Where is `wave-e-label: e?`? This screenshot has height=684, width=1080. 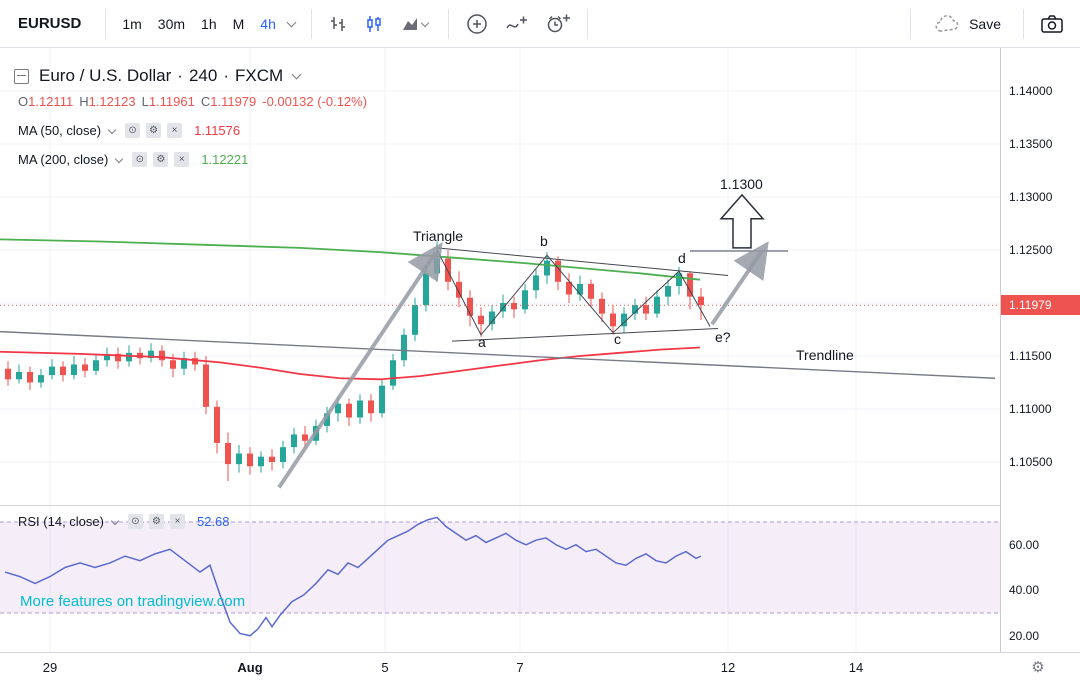 wave-e-label: e? is located at coordinates (723, 337).